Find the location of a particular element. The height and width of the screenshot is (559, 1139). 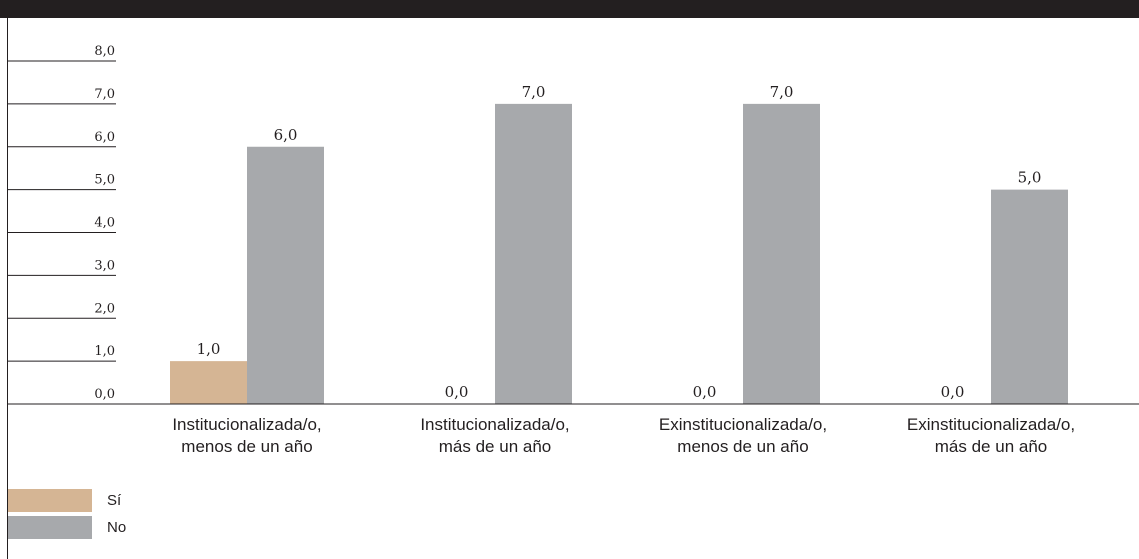

y-tick-label: 8,0 is located at coordinates (104, 51).